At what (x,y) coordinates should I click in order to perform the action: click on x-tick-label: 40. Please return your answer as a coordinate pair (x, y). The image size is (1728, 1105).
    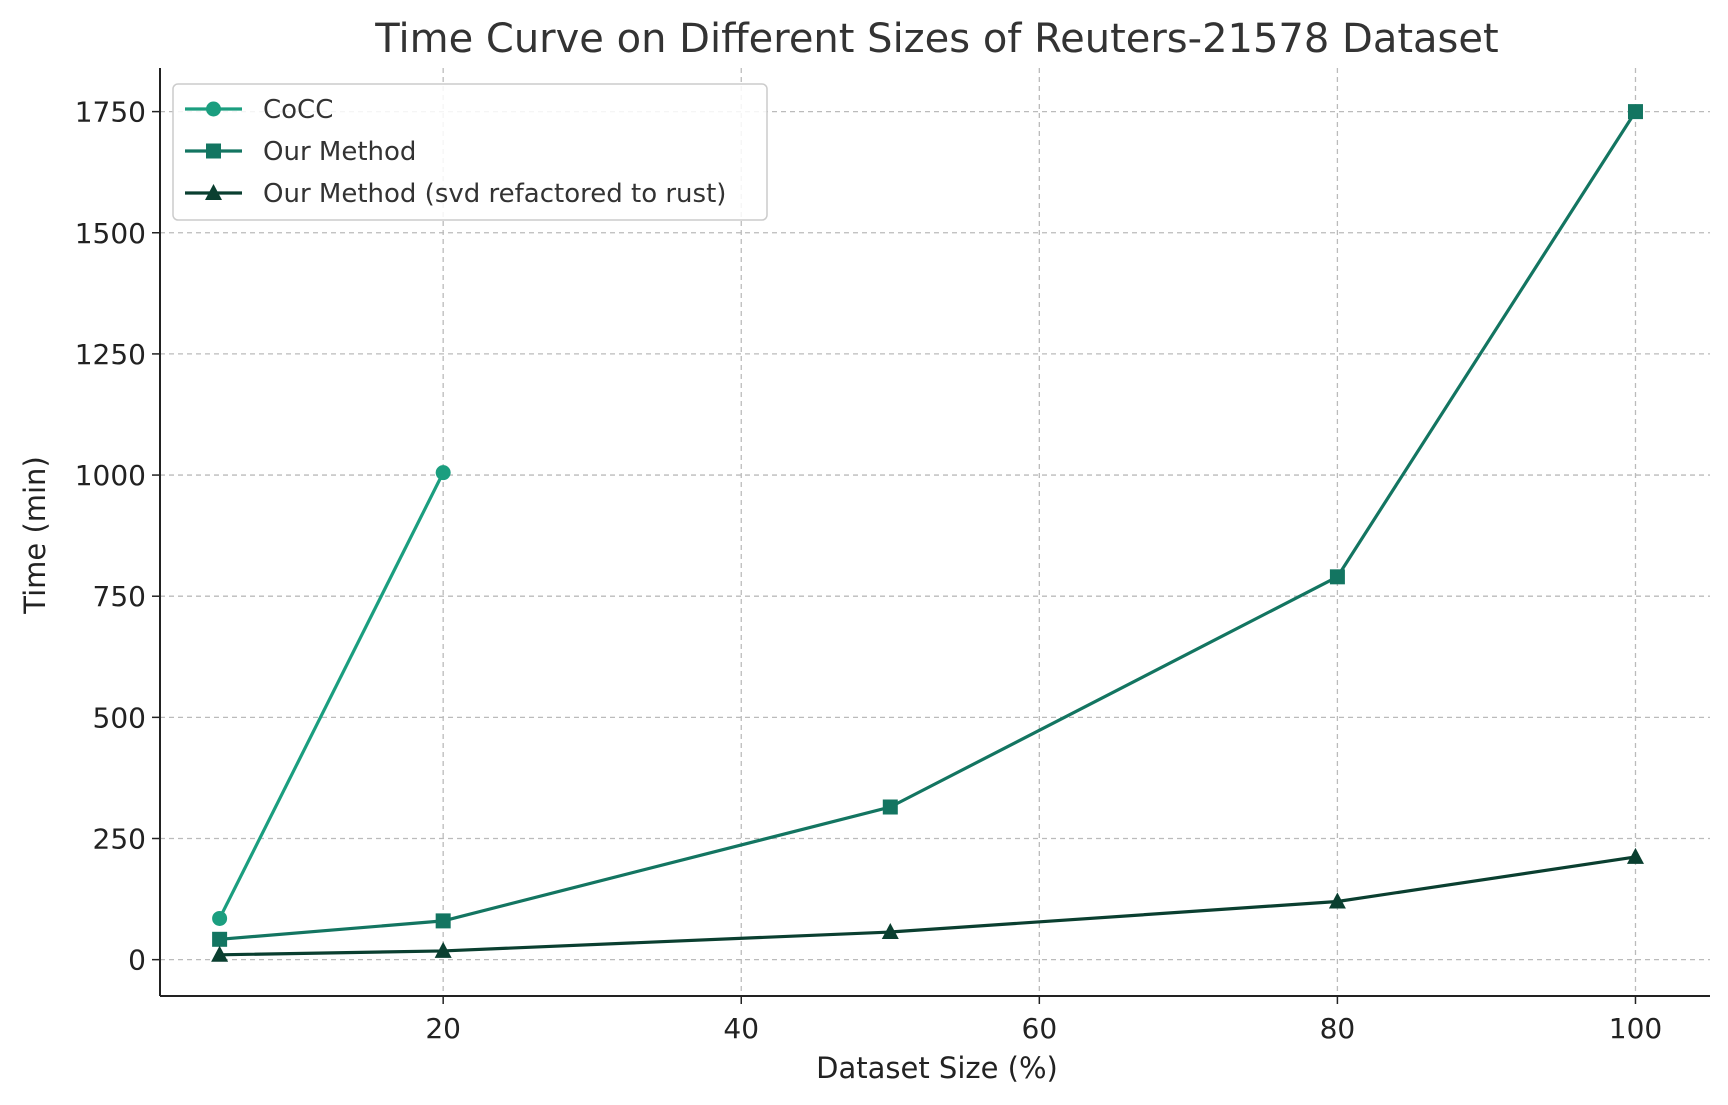
    Looking at the image, I should click on (741, 1028).